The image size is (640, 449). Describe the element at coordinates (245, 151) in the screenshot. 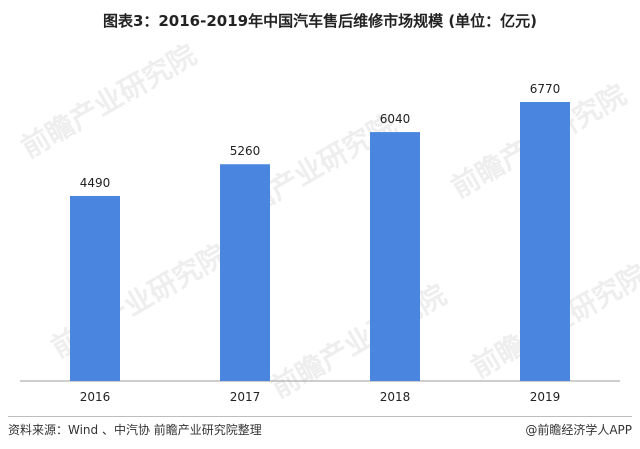

I see `data-label-2017: 5260` at that location.